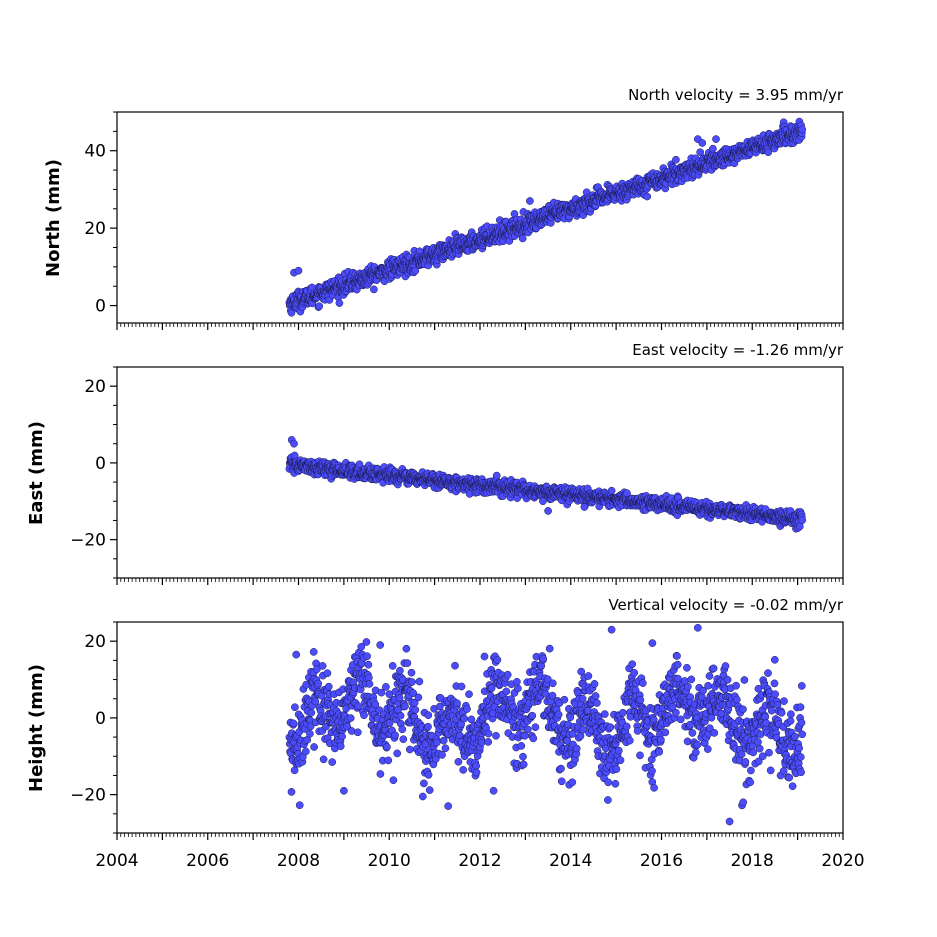 The image size is (937, 937). Describe the element at coordinates (88, 796) in the screenshot. I see `height-y-tick-label: −20` at that location.